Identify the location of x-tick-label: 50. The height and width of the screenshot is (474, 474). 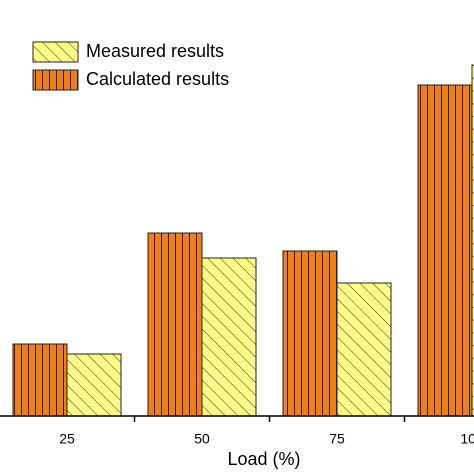
(202, 439).